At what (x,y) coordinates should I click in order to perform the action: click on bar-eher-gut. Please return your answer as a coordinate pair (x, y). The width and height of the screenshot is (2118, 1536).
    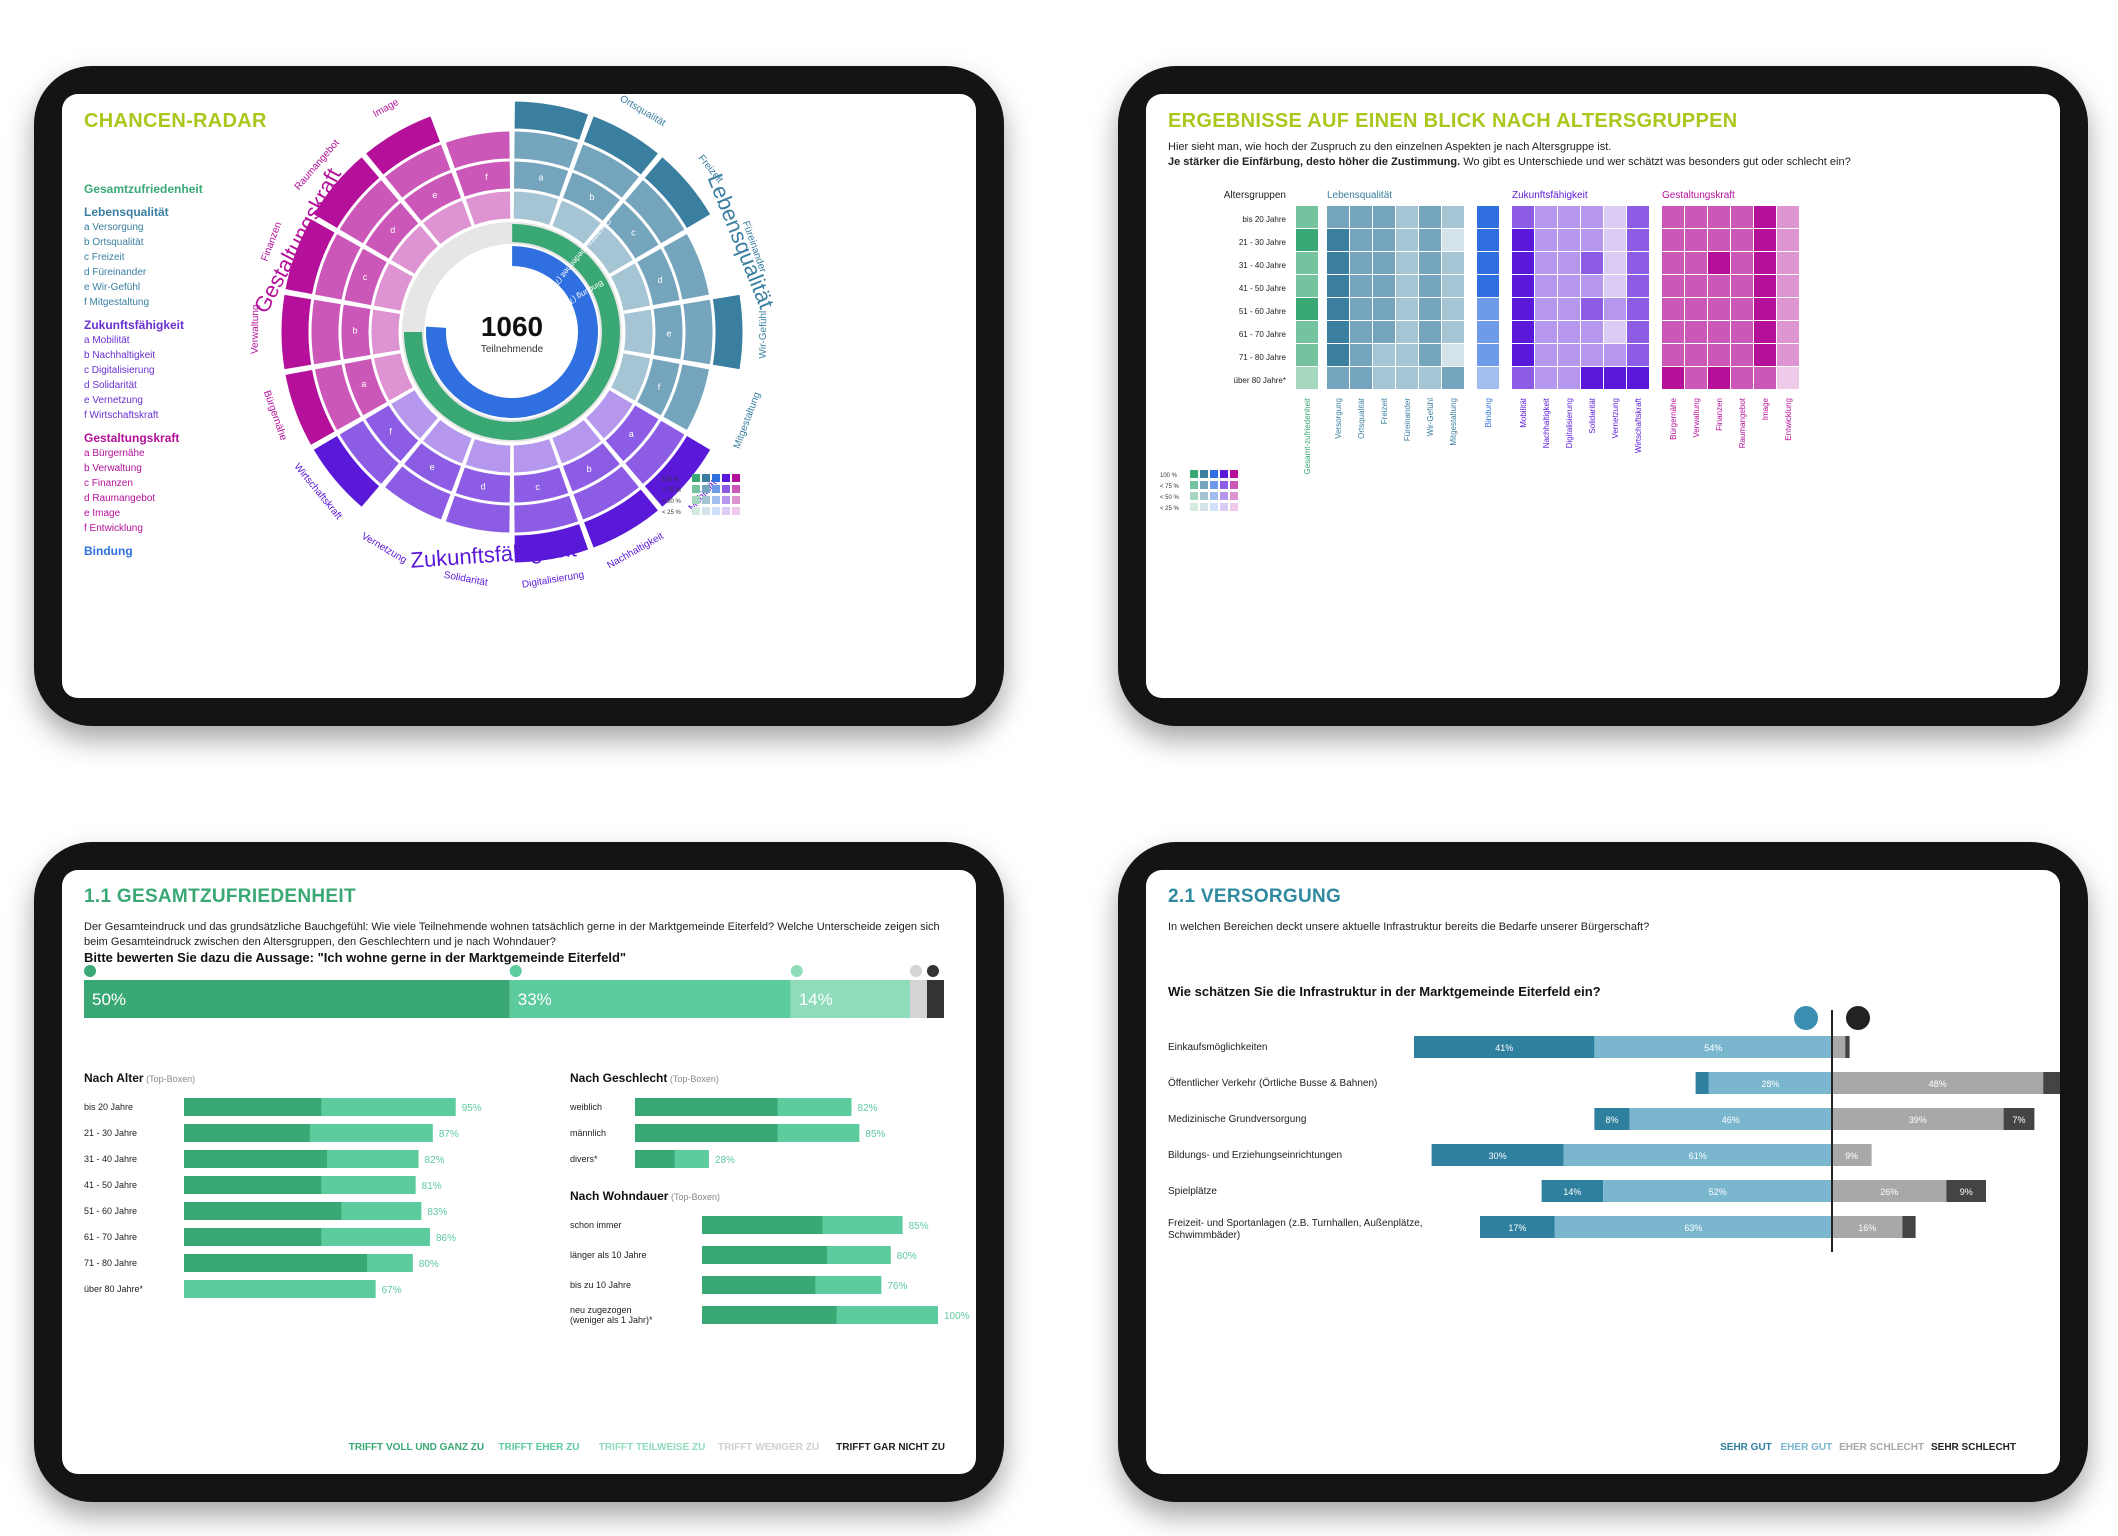
    Looking at the image, I should click on (1770, 1083).